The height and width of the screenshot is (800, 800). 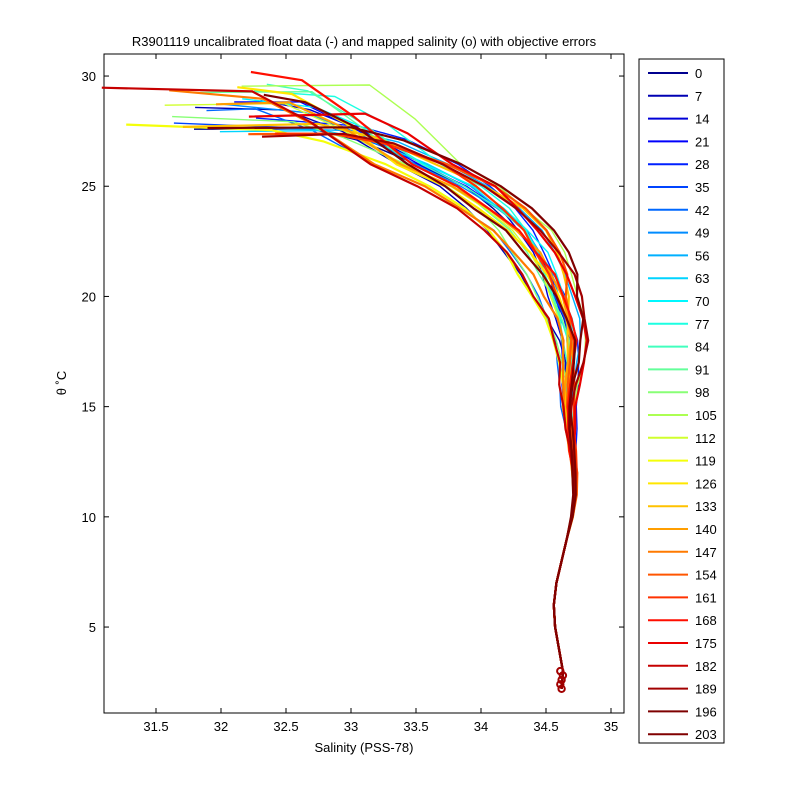 I want to click on legend-label: 14, so click(x=702, y=119).